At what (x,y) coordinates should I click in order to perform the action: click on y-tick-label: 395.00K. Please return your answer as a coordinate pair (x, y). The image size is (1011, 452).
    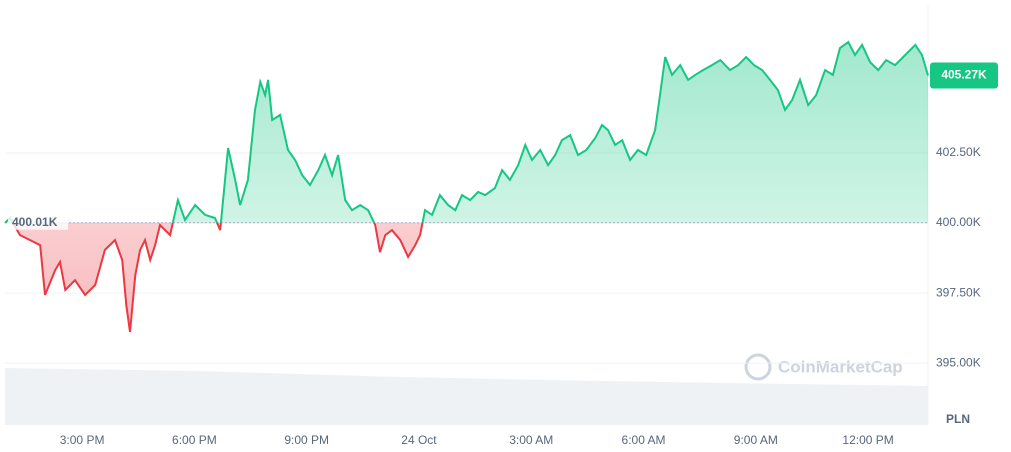
    Looking at the image, I should click on (958, 362).